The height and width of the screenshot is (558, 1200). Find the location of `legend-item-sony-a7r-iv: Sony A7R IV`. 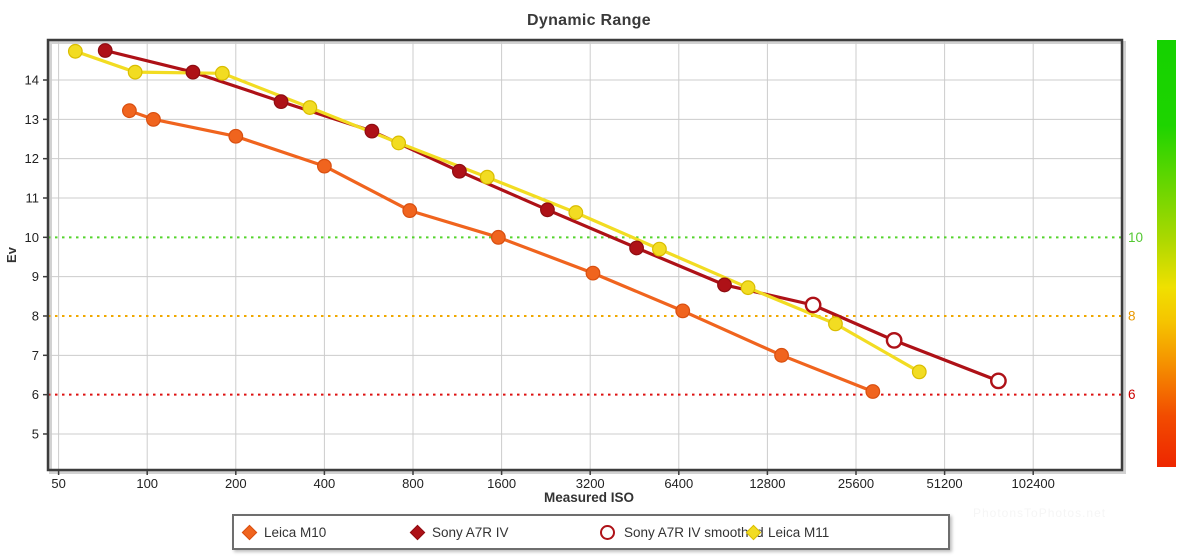

legend-item-sony-a7r-iv: Sony A7R IV is located at coordinates (459, 532).